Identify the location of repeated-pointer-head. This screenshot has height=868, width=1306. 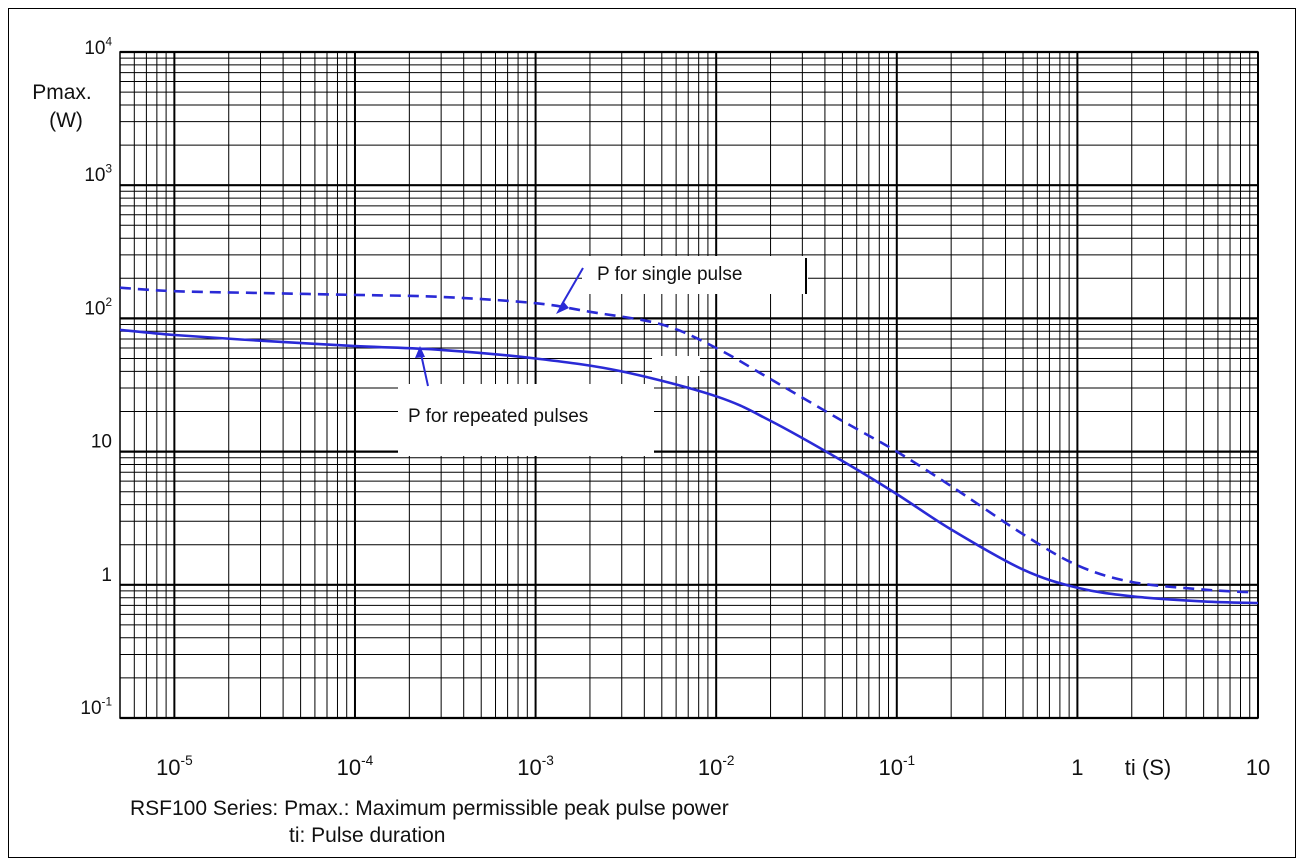
(420, 352).